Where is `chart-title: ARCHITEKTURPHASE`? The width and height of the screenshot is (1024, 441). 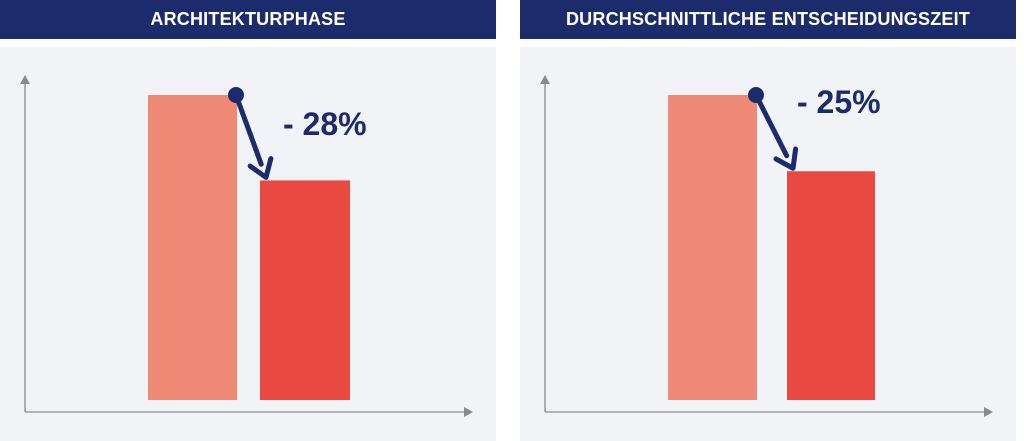 chart-title: ARCHITEKTURPHASE is located at coordinates (248, 19).